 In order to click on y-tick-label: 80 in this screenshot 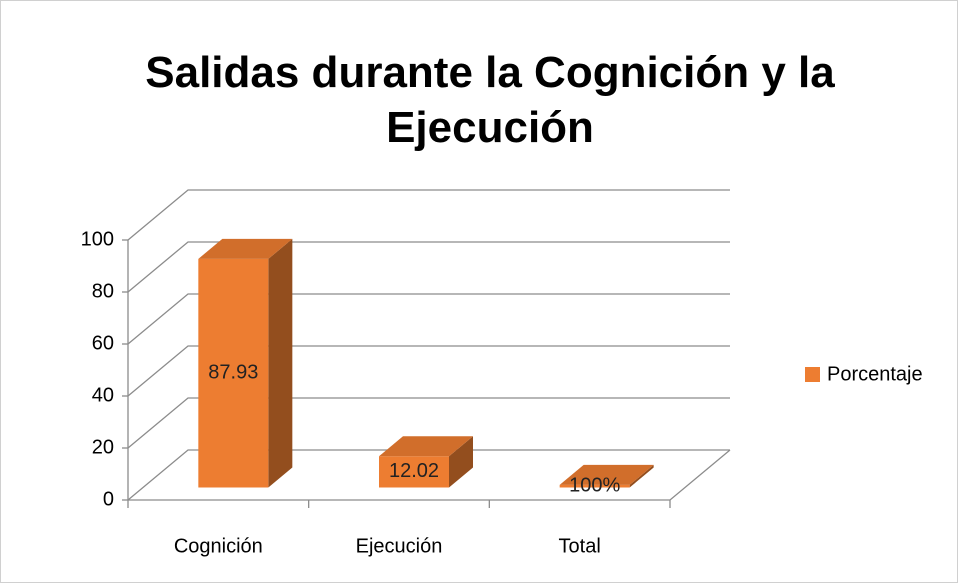, I will do `click(103, 291)`.